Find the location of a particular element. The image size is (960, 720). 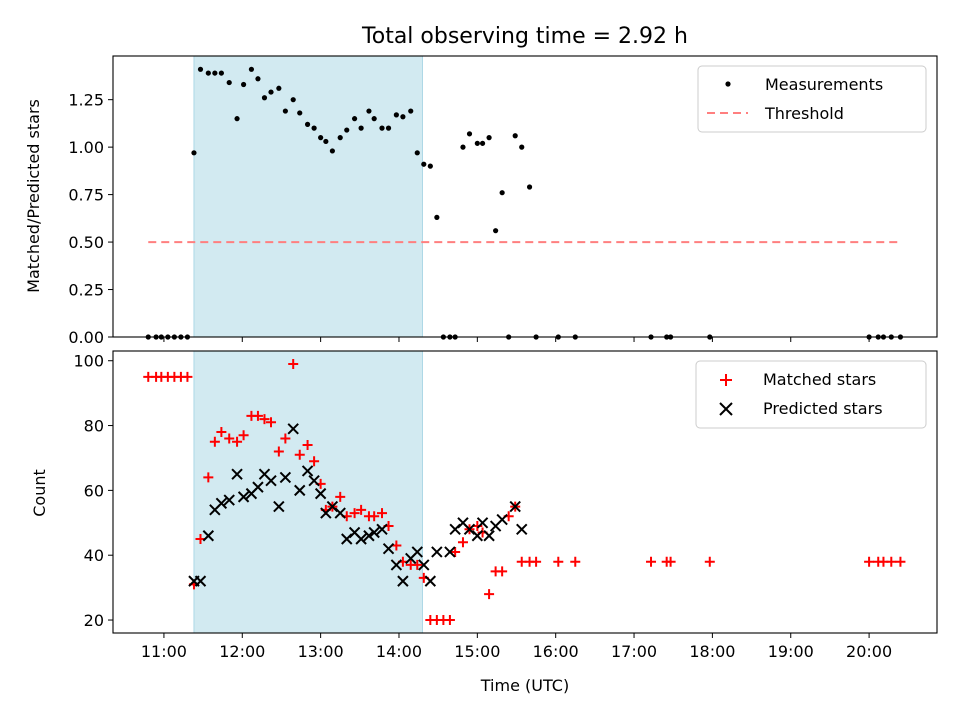

top-y-tick-label: 0.25 is located at coordinates (86, 290).